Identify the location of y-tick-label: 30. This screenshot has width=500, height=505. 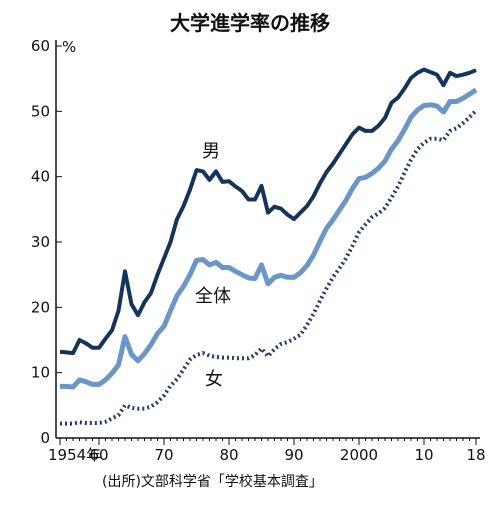
(40, 242).